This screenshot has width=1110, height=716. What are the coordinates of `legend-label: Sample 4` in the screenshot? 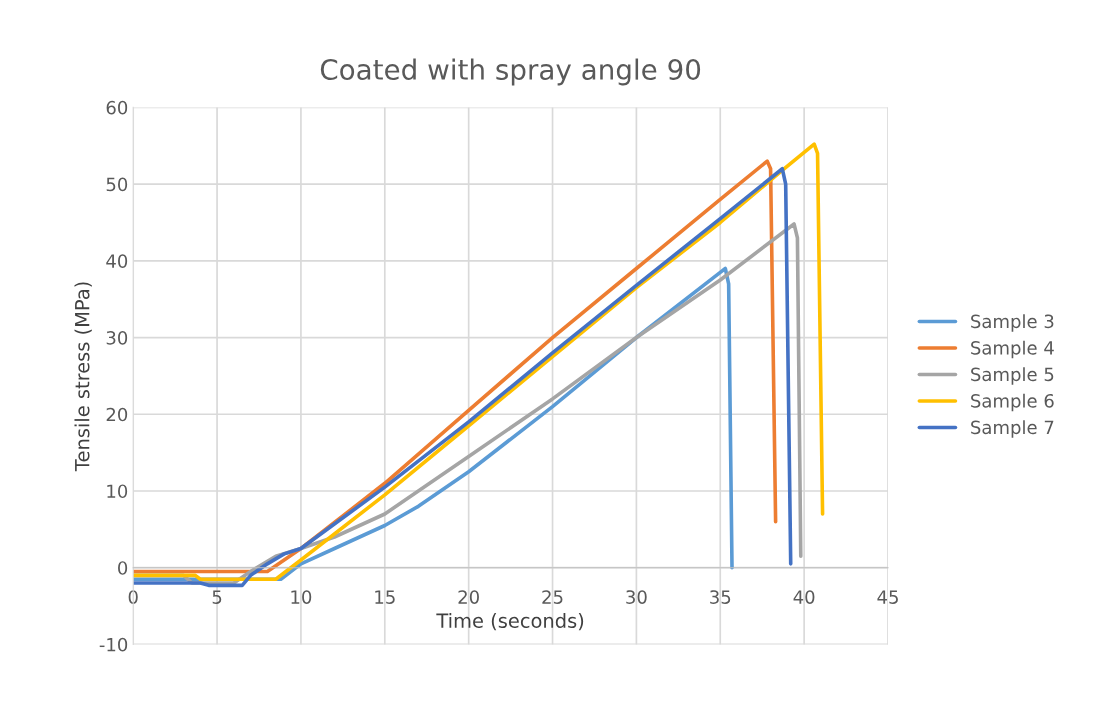 It's located at (1012, 349).